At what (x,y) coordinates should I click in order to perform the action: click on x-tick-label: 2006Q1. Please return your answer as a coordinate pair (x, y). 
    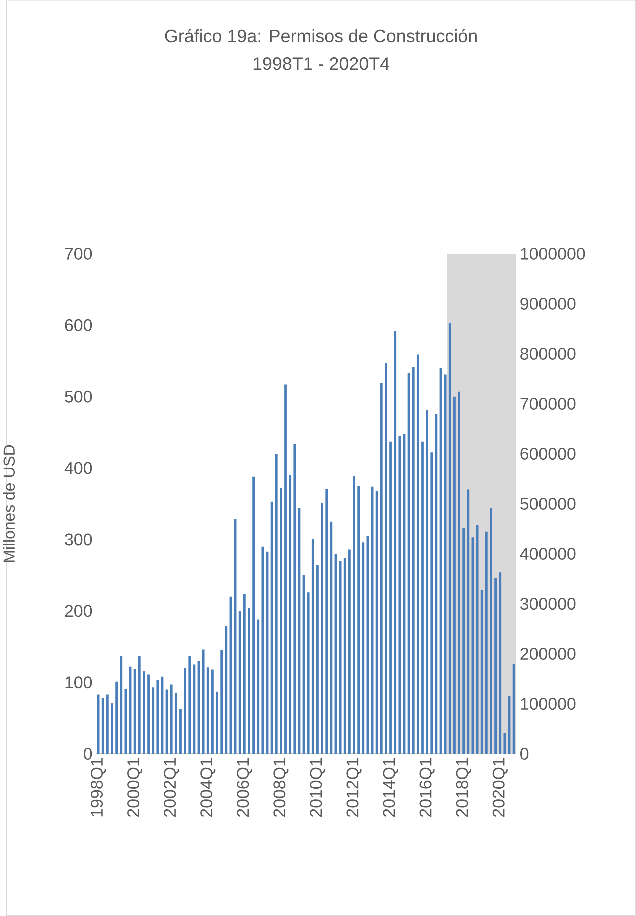
    Looking at the image, I should click on (244, 788).